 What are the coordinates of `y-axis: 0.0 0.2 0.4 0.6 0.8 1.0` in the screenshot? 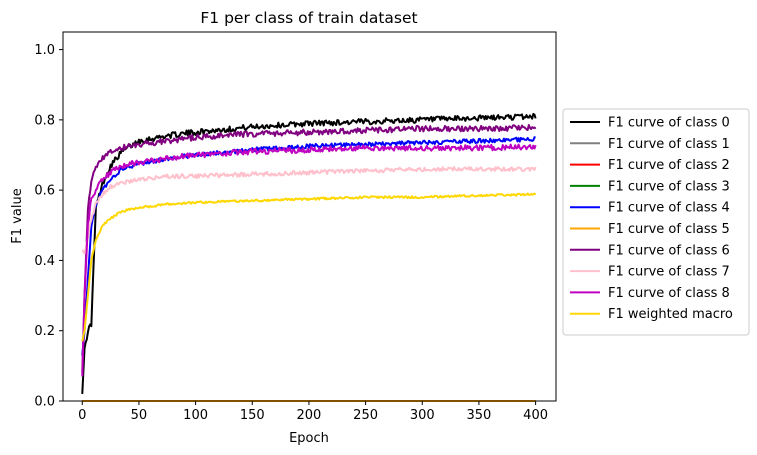 It's located at (48, 226).